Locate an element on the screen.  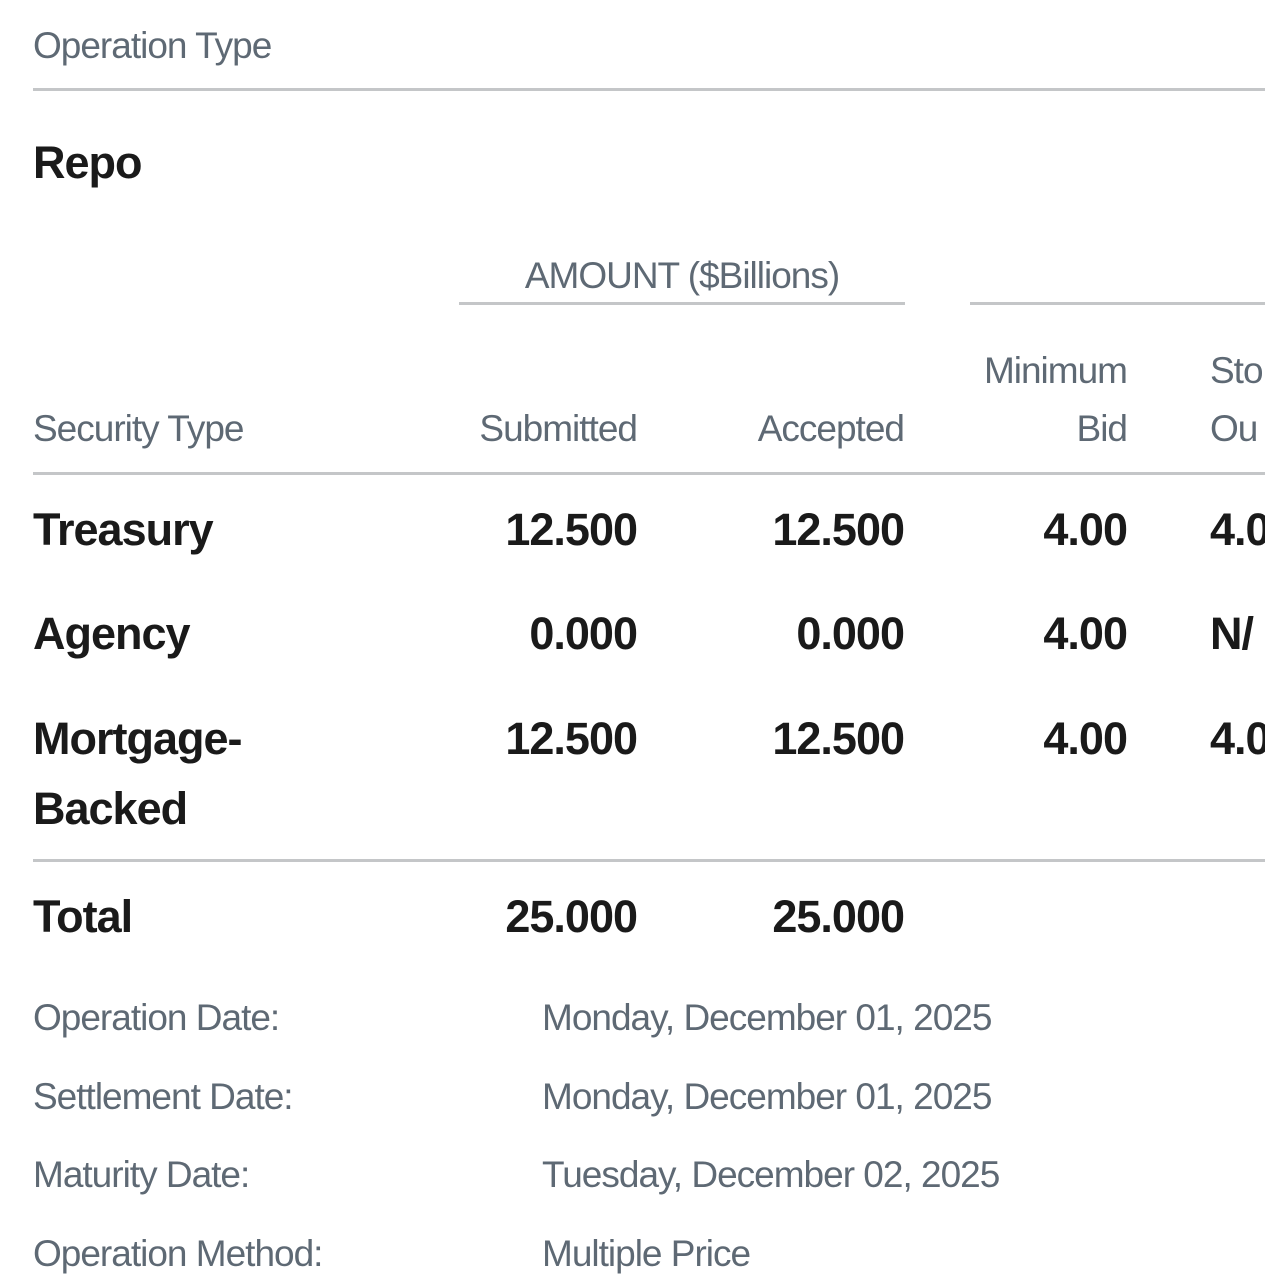
cell-value: N/ is located at coordinates (1232, 633).